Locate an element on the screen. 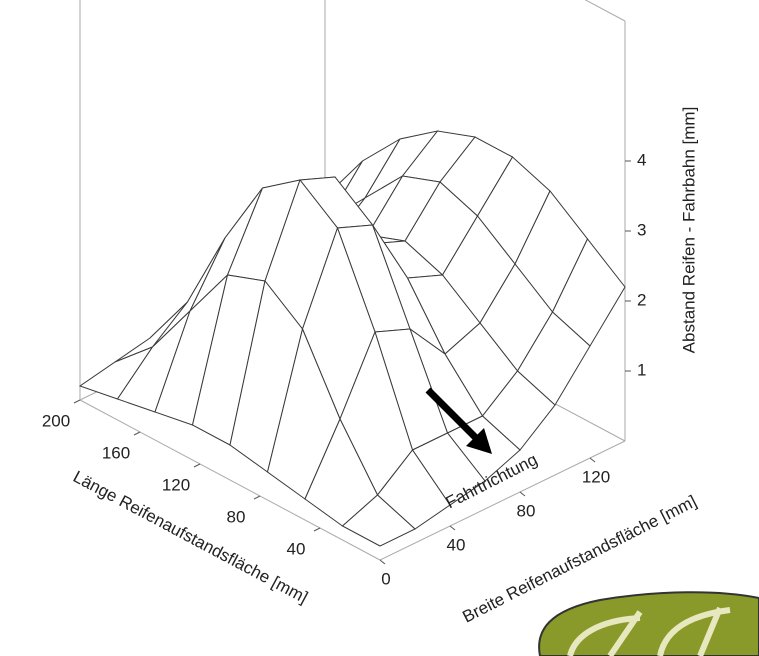  tire-tread is located at coordinates (649, 631).